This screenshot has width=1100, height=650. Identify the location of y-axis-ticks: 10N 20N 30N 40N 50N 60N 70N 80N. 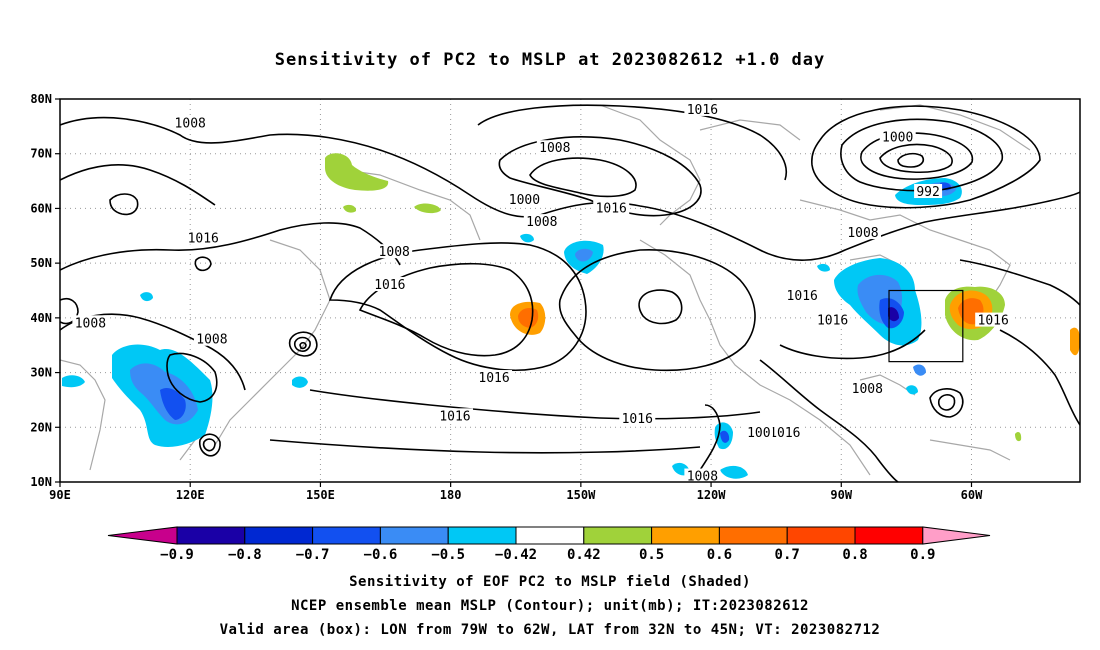
(45, 290).